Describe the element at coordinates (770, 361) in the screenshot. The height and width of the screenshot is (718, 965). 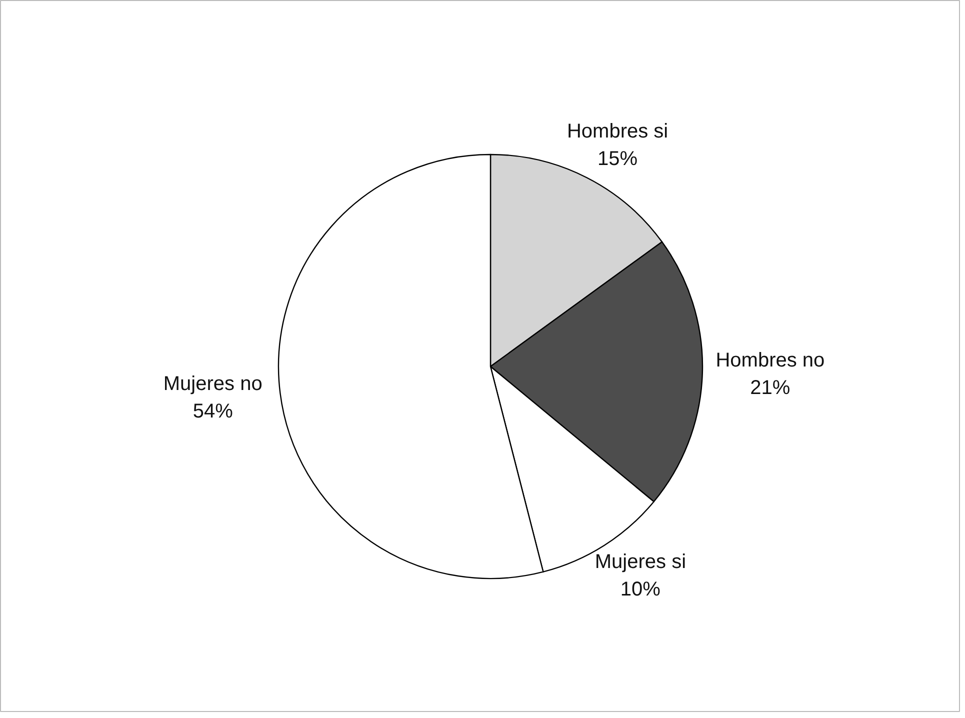
I see `slice-label: Hombres no` at that location.